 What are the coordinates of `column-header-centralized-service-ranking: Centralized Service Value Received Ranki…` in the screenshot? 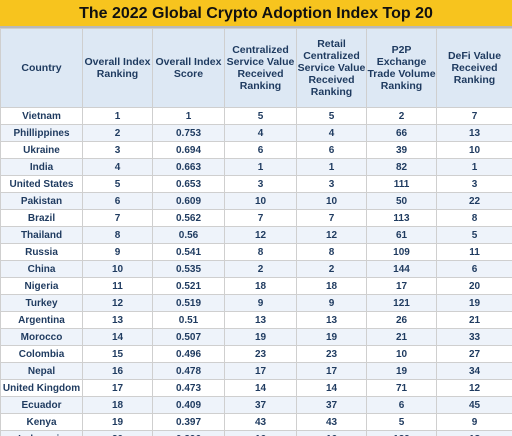 It's located at (260, 68).